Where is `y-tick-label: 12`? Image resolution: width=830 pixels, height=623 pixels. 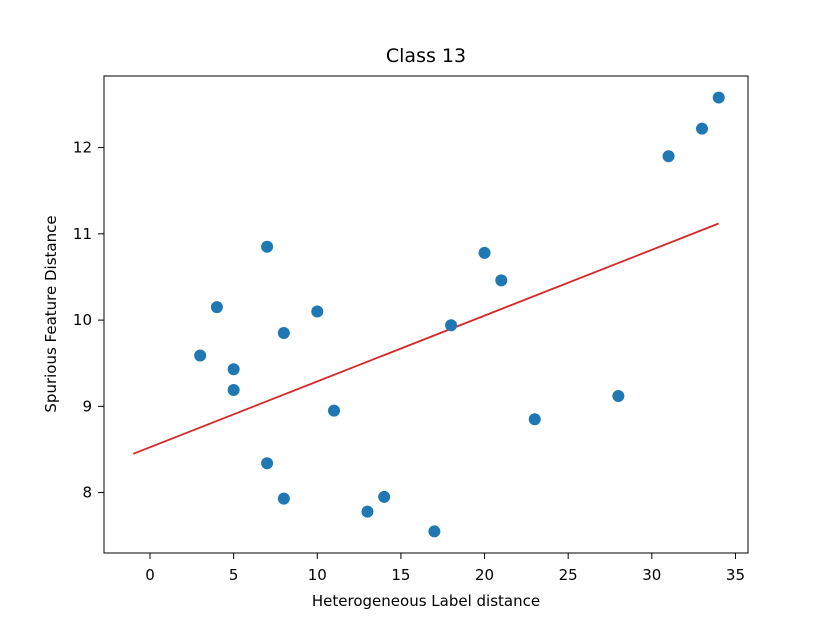
y-tick-label: 12 is located at coordinates (82, 148).